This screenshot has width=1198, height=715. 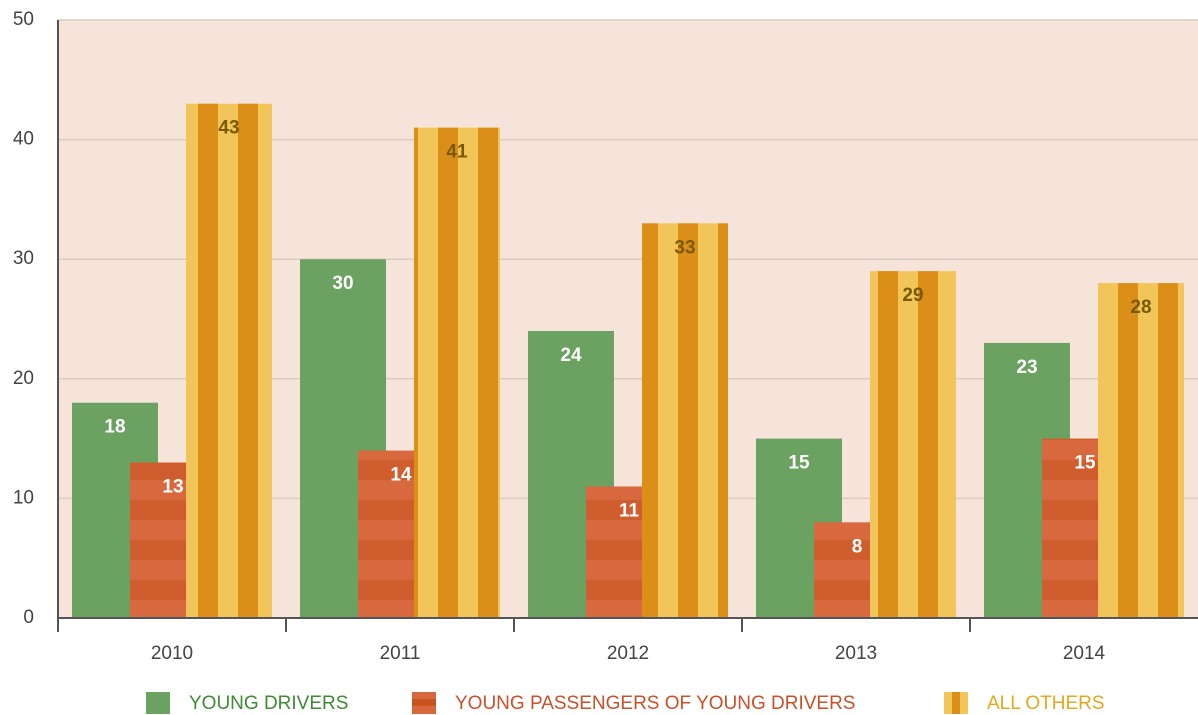 What do you see at coordinates (23, 139) in the screenshot?
I see `y-tick-label: 40` at bounding box center [23, 139].